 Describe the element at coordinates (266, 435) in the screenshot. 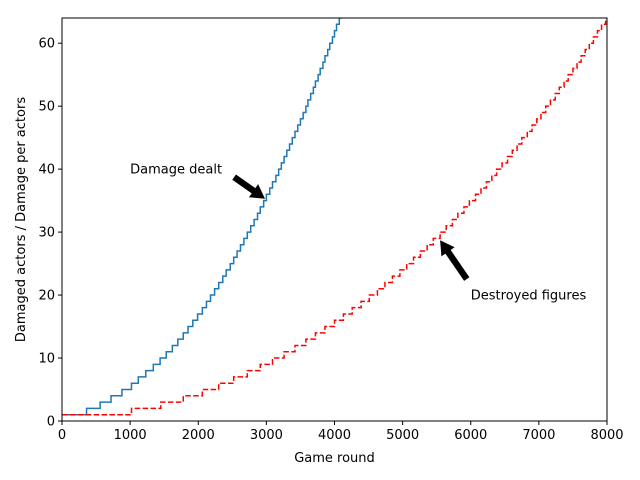

I see `x-tick-label: 3000` at that location.